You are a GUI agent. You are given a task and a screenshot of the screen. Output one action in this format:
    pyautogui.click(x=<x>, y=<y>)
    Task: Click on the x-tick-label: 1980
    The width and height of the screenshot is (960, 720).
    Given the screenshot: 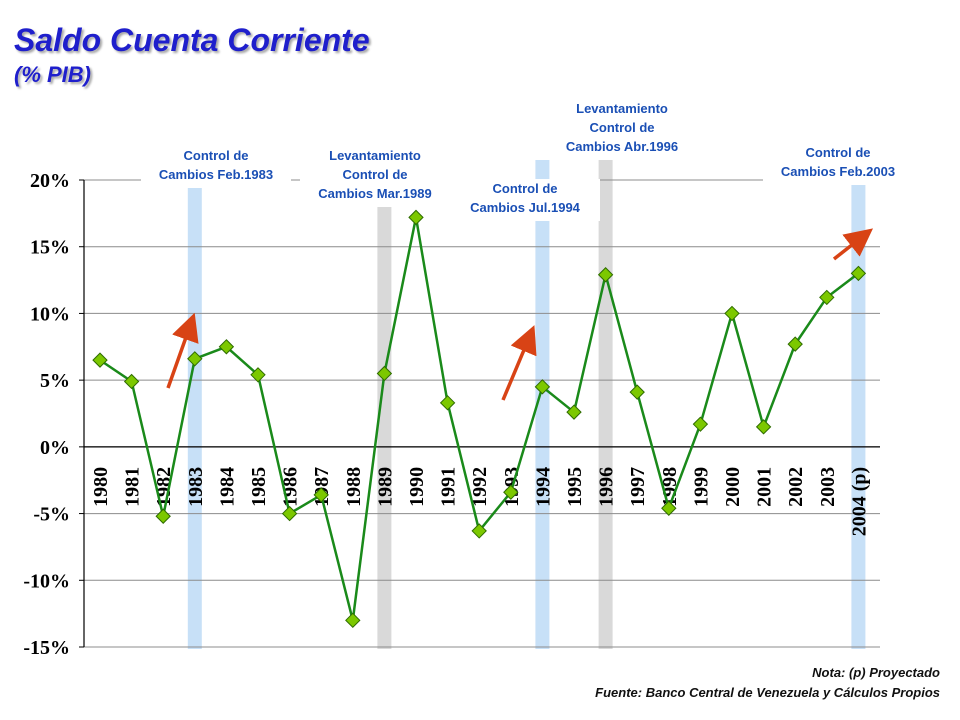 What is the action you would take?
    pyautogui.click(x=101, y=487)
    